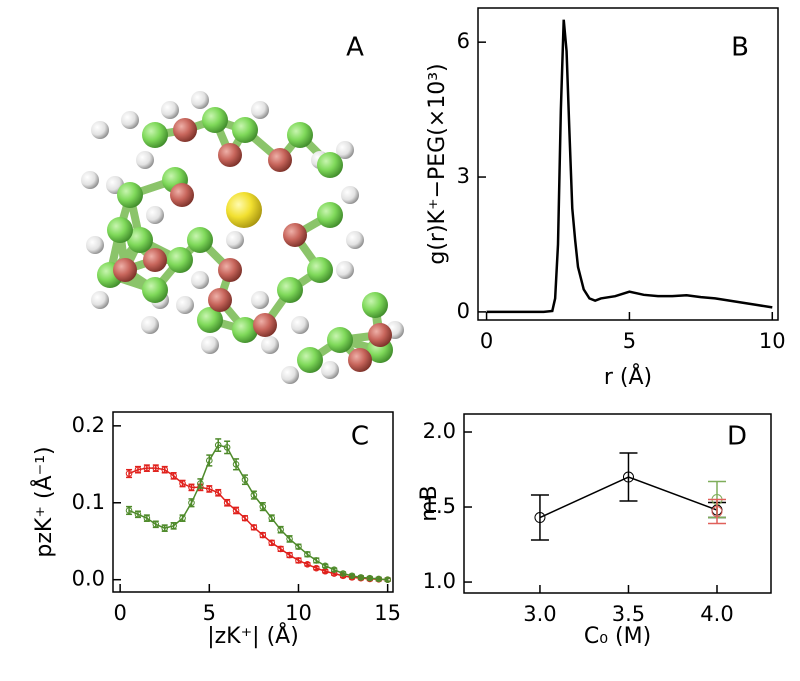  Describe the element at coordinates (429, 503) in the screenshot. I see `y-axis-label: mB` at that location.